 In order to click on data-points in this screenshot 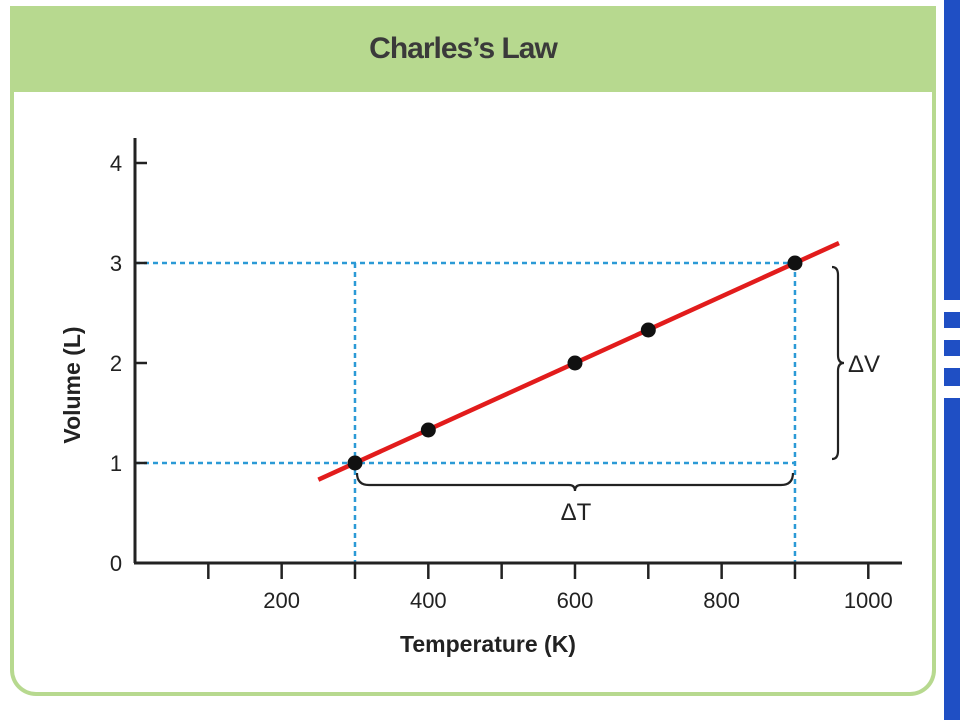, I will do `click(575, 363)`.